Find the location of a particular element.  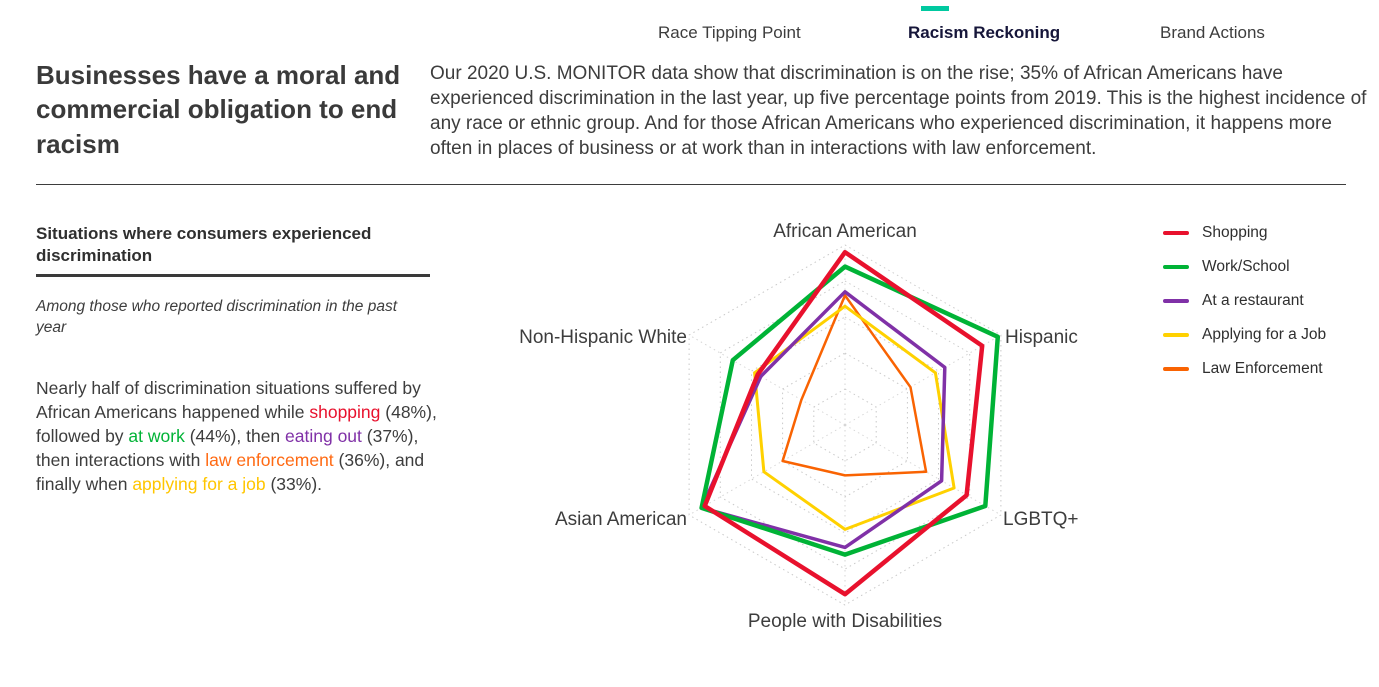

active-tab-indicator is located at coordinates (935, 8).